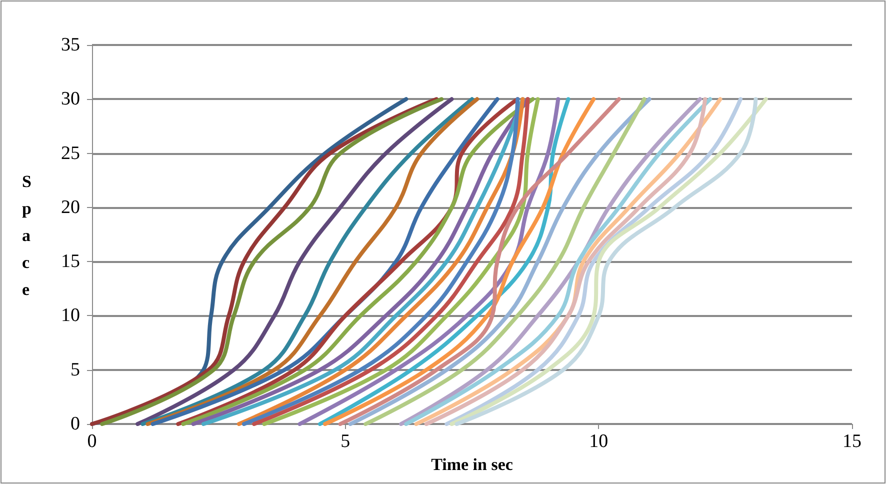  Describe the element at coordinates (70, 207) in the screenshot. I see `y-tick-label: 20` at that location.